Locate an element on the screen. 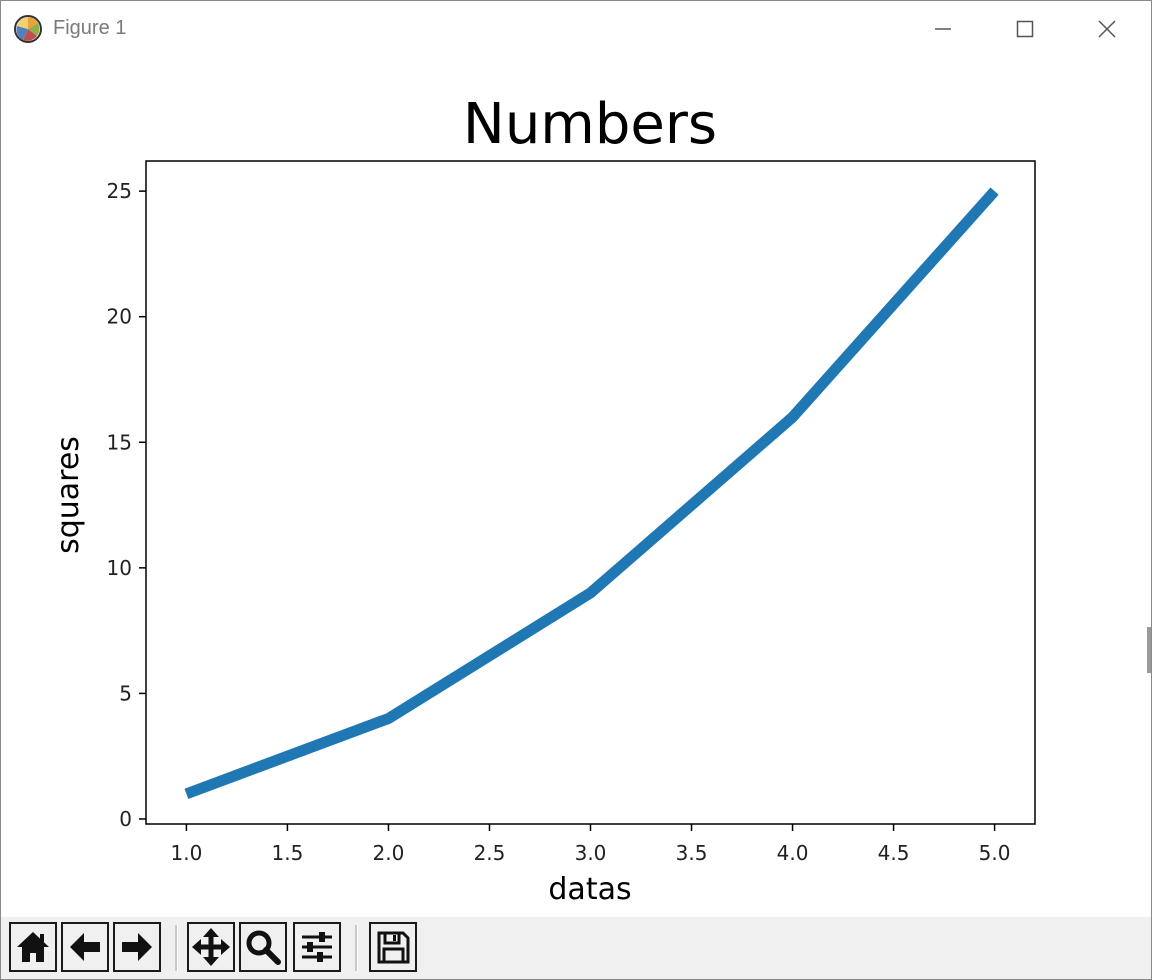 The image size is (1152, 980). chart-title: Numbers is located at coordinates (590, 124).